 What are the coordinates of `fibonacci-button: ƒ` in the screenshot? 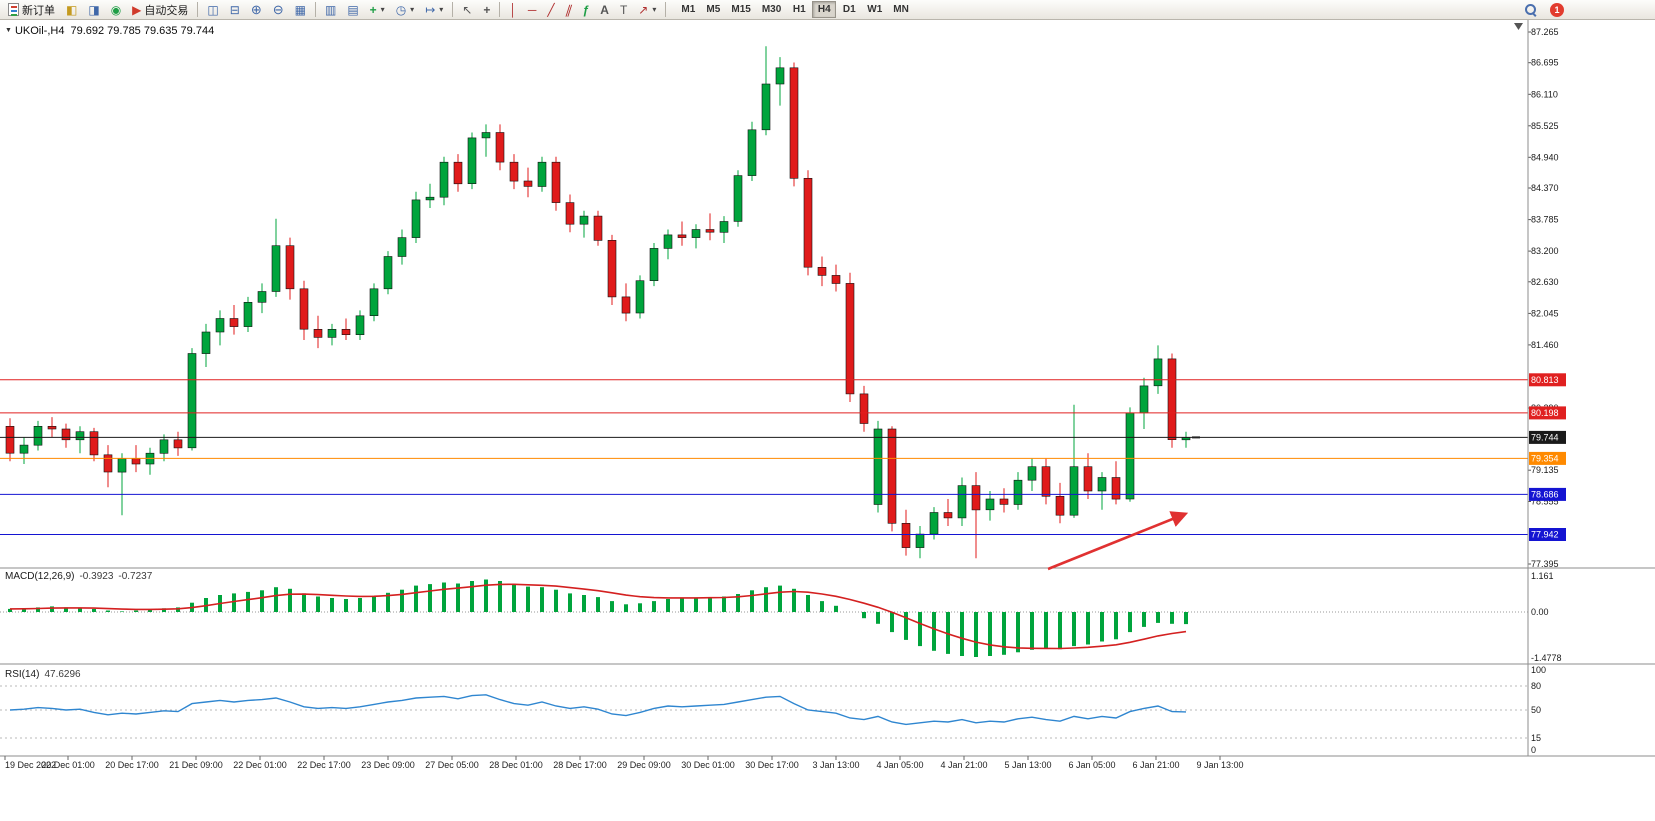 It's located at (586, 10).